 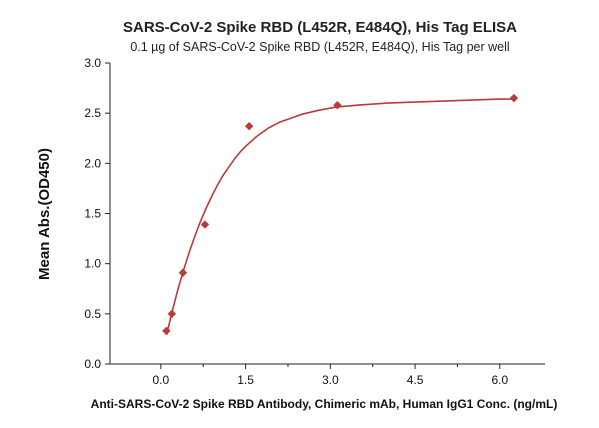 What do you see at coordinates (92, 214) in the screenshot?
I see `y-tick-label: 1.5` at bounding box center [92, 214].